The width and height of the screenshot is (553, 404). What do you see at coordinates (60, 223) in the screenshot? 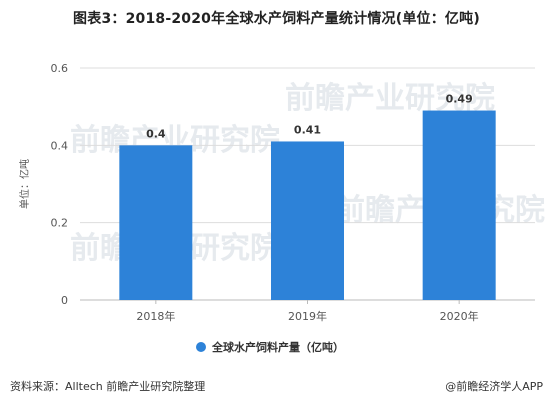
I see `y-tick-label: 0.2` at bounding box center [60, 223].